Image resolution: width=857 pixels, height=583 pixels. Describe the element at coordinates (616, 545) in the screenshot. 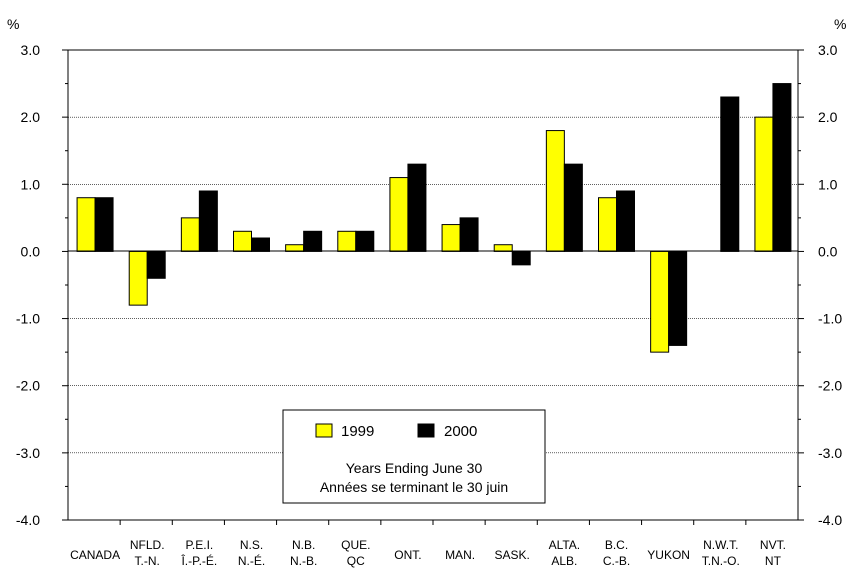

I see `x-label-line1: B.C.` at that location.